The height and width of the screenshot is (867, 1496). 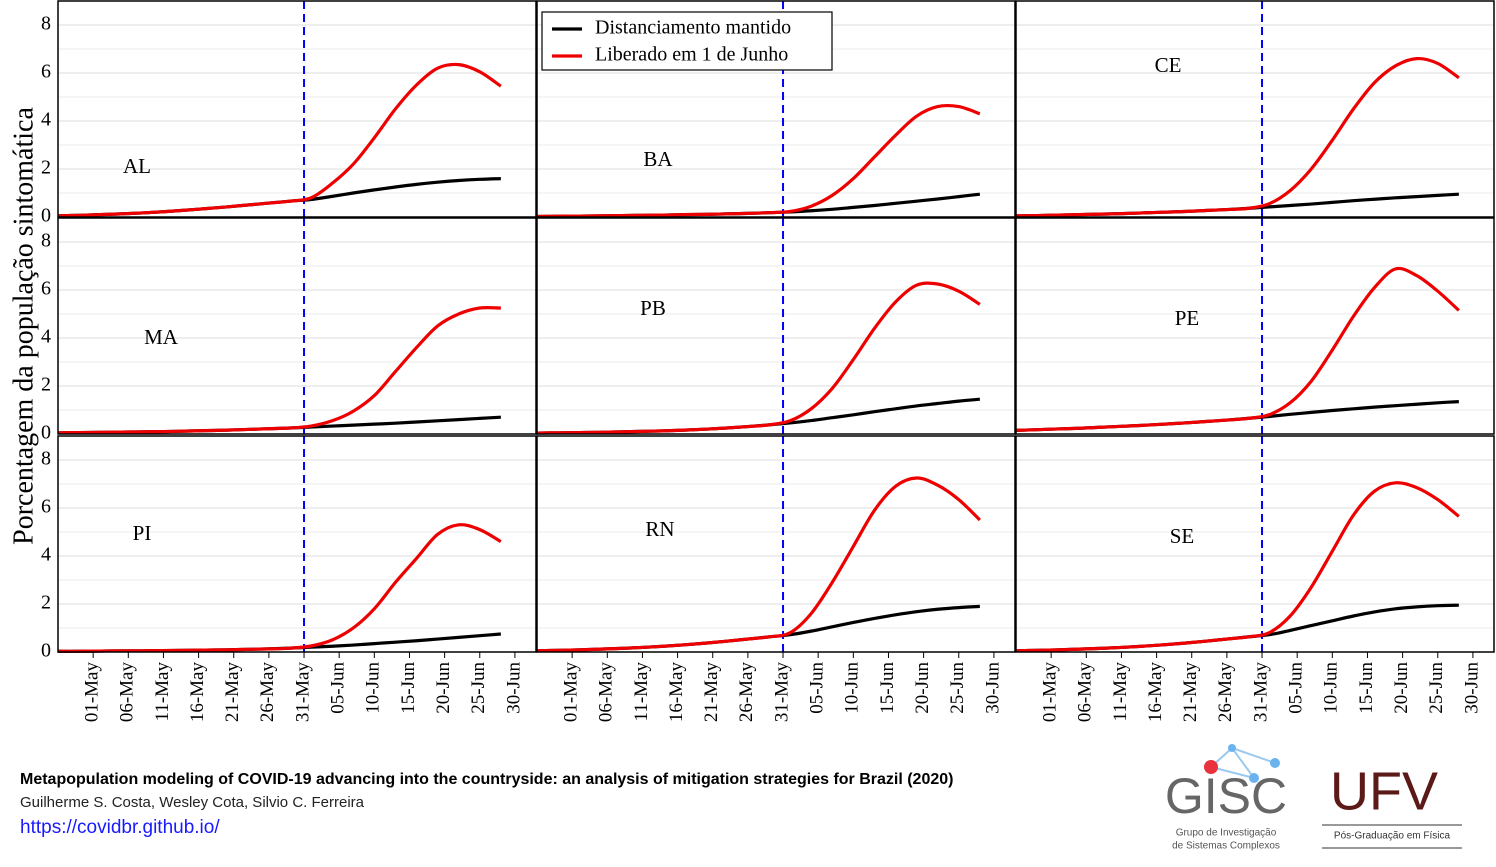 What do you see at coordinates (137, 166) in the screenshot?
I see `panel-label: AL` at bounding box center [137, 166].